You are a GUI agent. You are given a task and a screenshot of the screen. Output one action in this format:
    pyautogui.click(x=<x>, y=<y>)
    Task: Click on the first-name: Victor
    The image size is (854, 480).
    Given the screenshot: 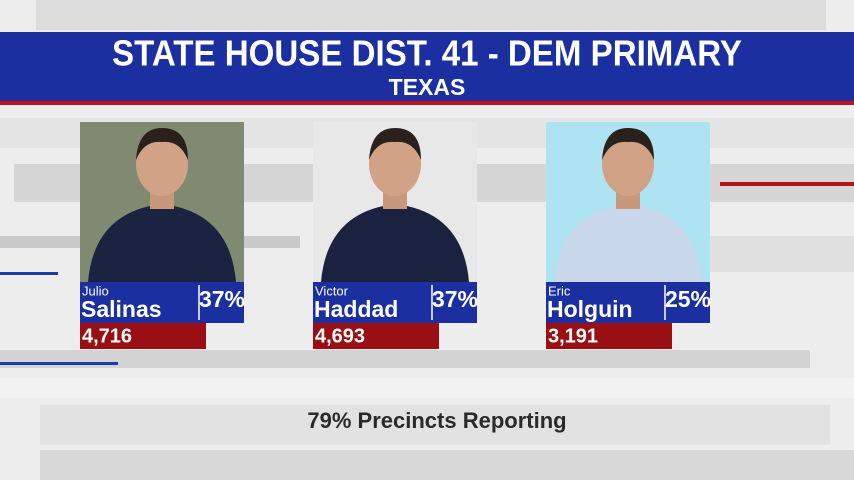 What is the action you would take?
    pyautogui.click(x=332, y=290)
    